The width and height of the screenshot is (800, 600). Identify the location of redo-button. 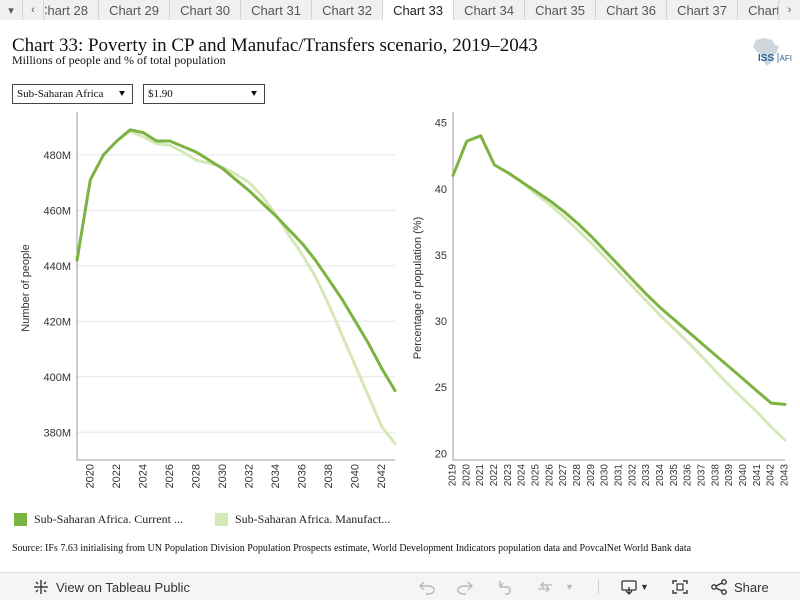
(465, 586).